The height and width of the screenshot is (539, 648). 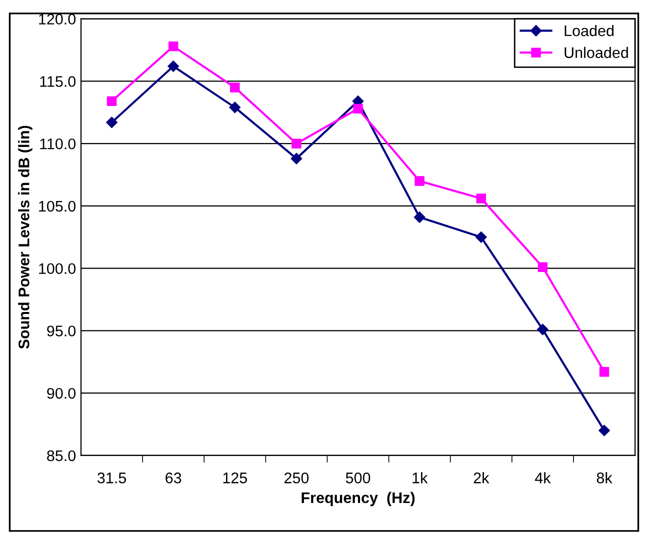 What do you see at coordinates (57, 206) in the screenshot?
I see `y-tick-label: 105.0` at bounding box center [57, 206].